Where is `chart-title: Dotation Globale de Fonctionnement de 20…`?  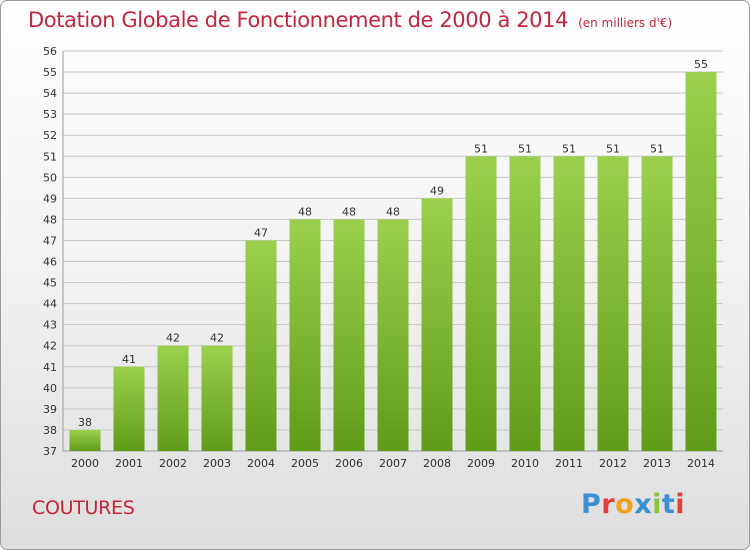
chart-title: Dotation Globale de Fonctionnement de 20… is located at coordinates (298, 20).